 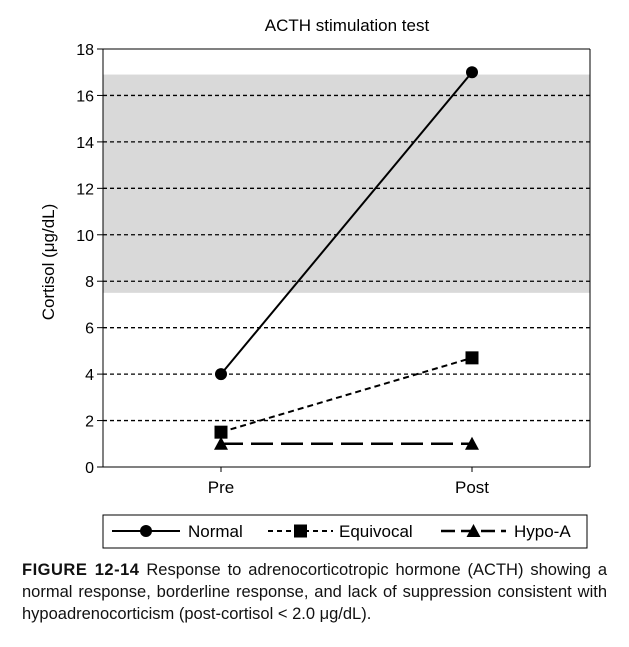 I want to click on y-tick-label: 2, so click(x=89, y=422).